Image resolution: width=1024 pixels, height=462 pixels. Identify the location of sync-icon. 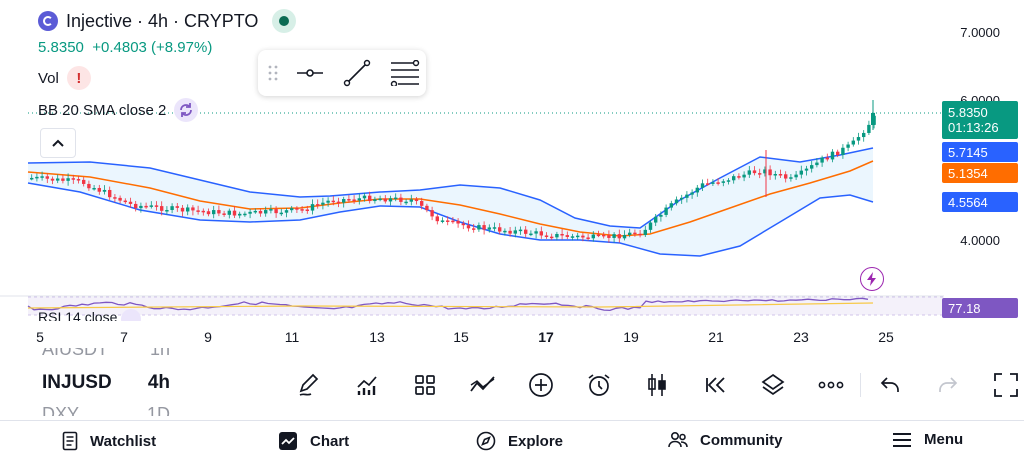
(186, 110).